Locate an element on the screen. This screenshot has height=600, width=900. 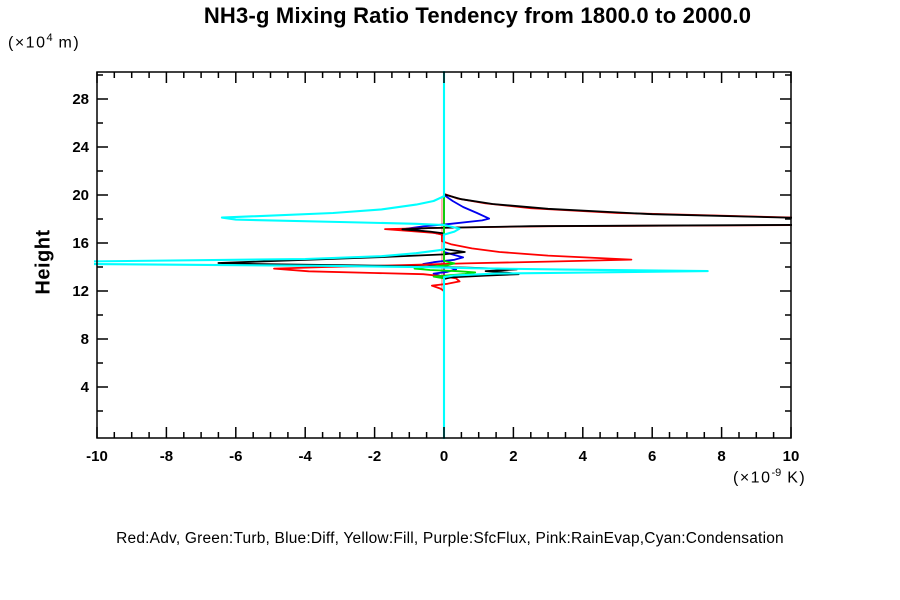
x-tick-label: -4 is located at coordinates (306, 456).